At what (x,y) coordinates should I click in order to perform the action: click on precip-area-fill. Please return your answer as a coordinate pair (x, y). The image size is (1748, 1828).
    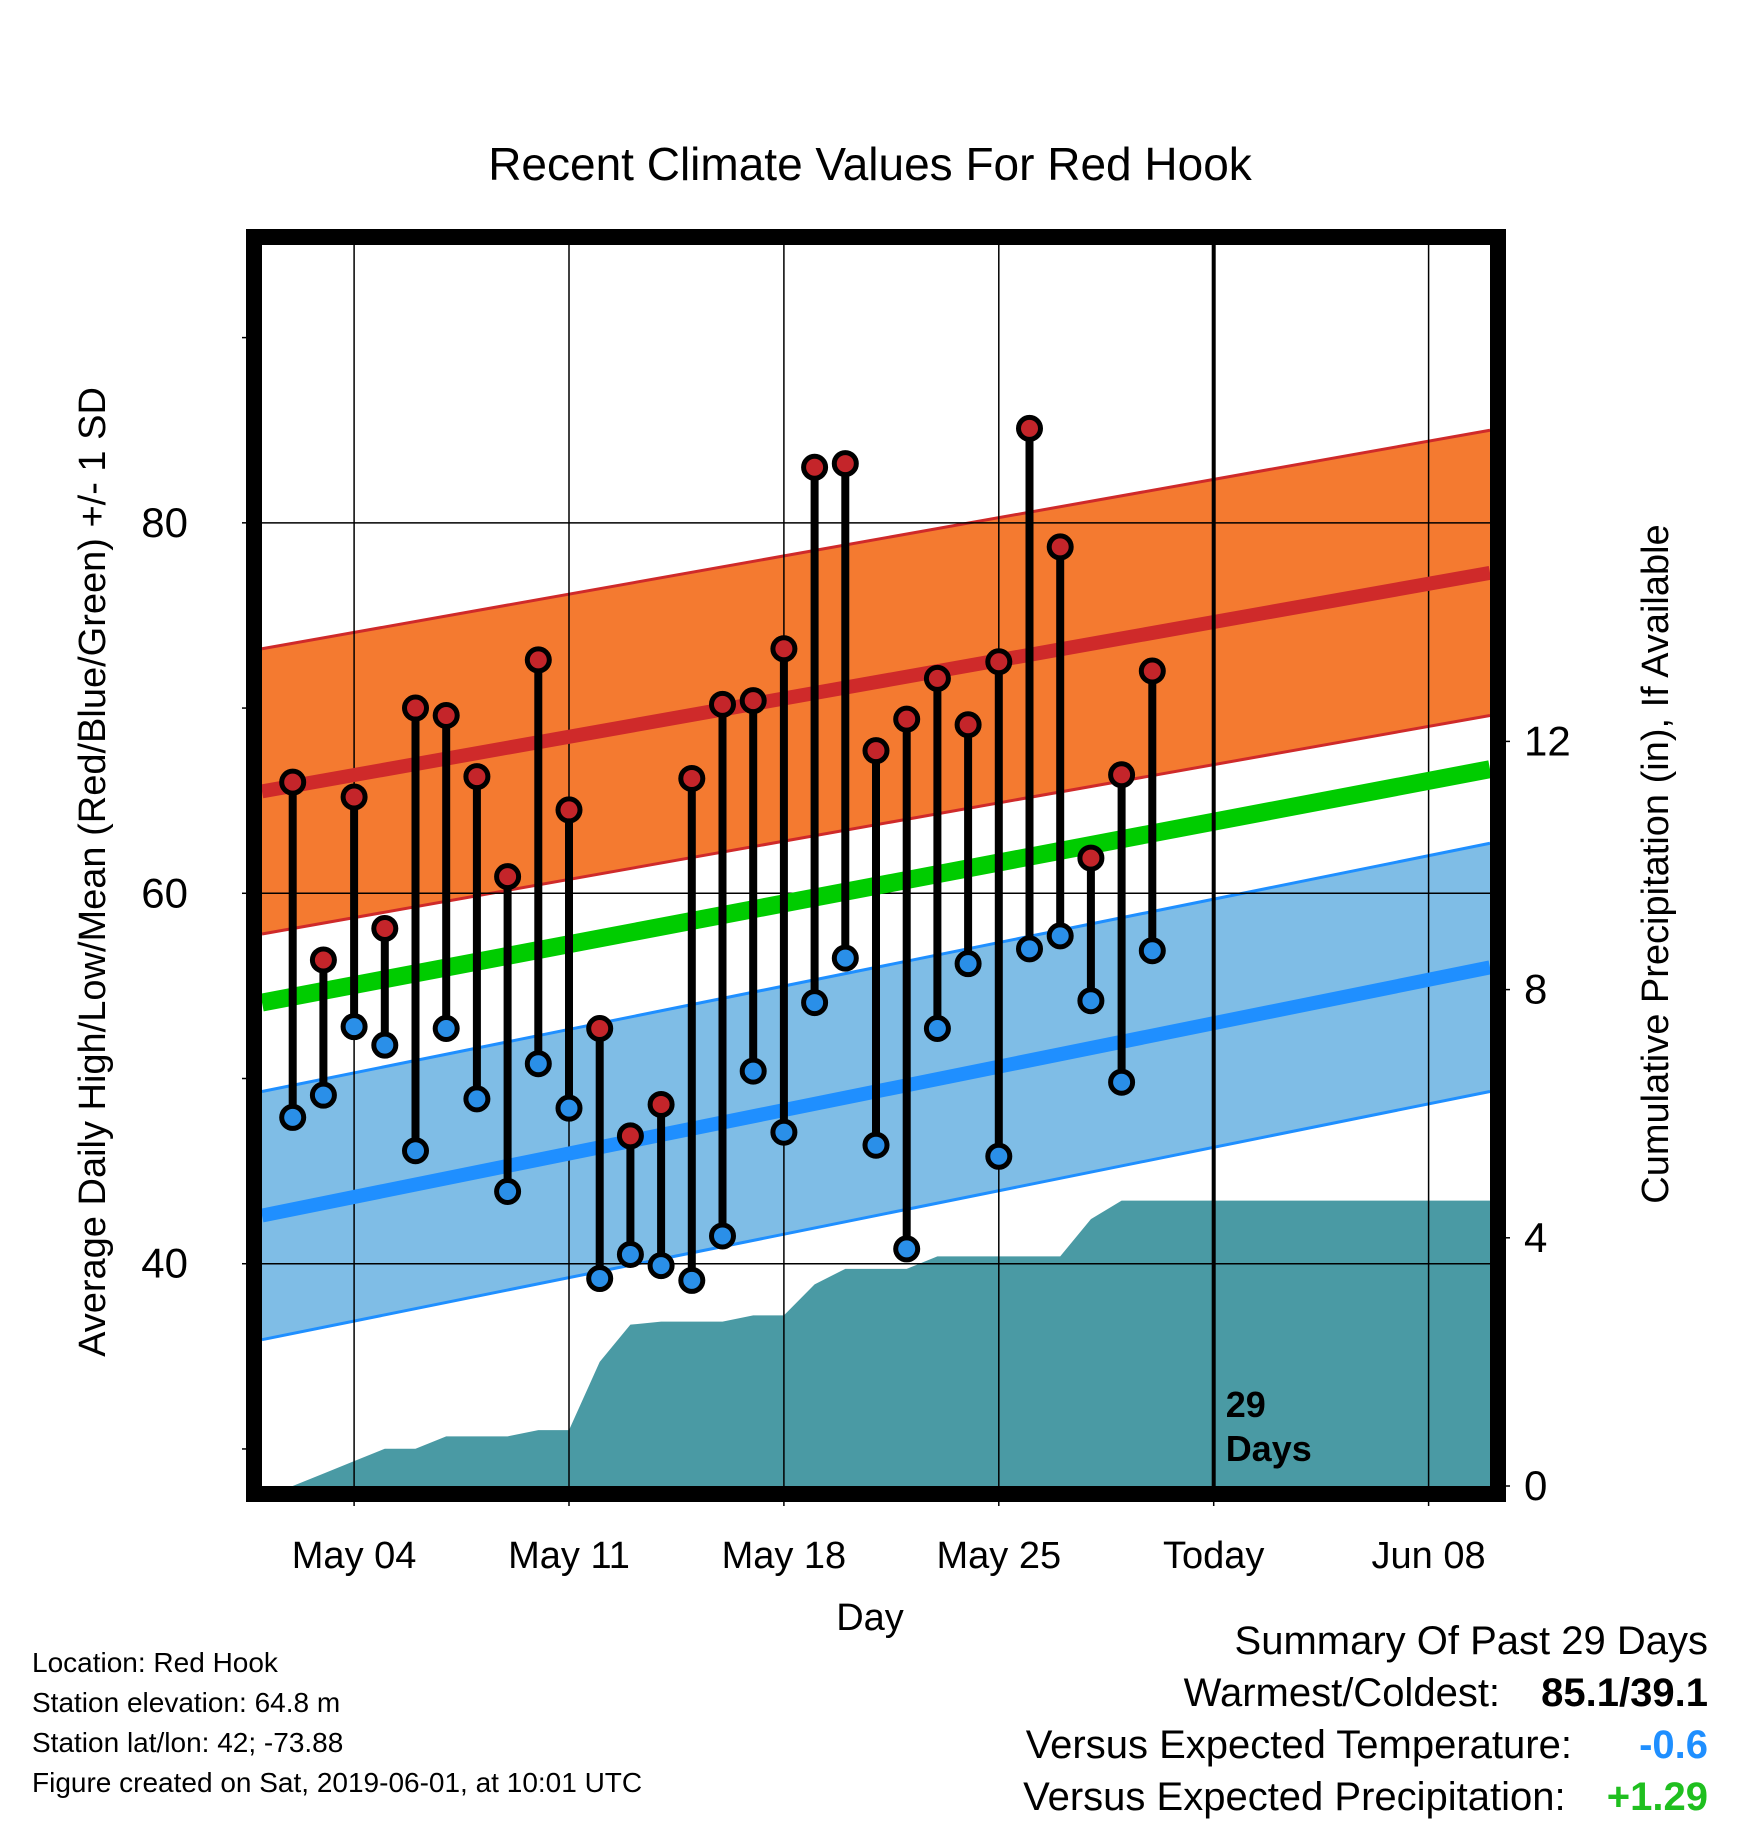
    Looking at the image, I should click on (891, 1343).